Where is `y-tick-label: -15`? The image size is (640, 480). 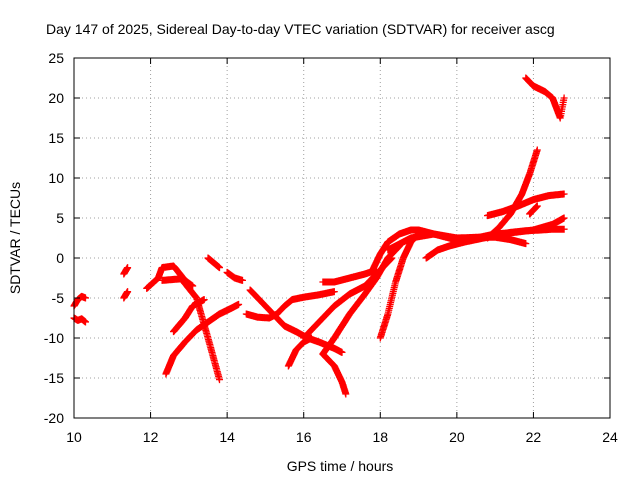
y-tick-label: -15 is located at coordinates (54, 378).